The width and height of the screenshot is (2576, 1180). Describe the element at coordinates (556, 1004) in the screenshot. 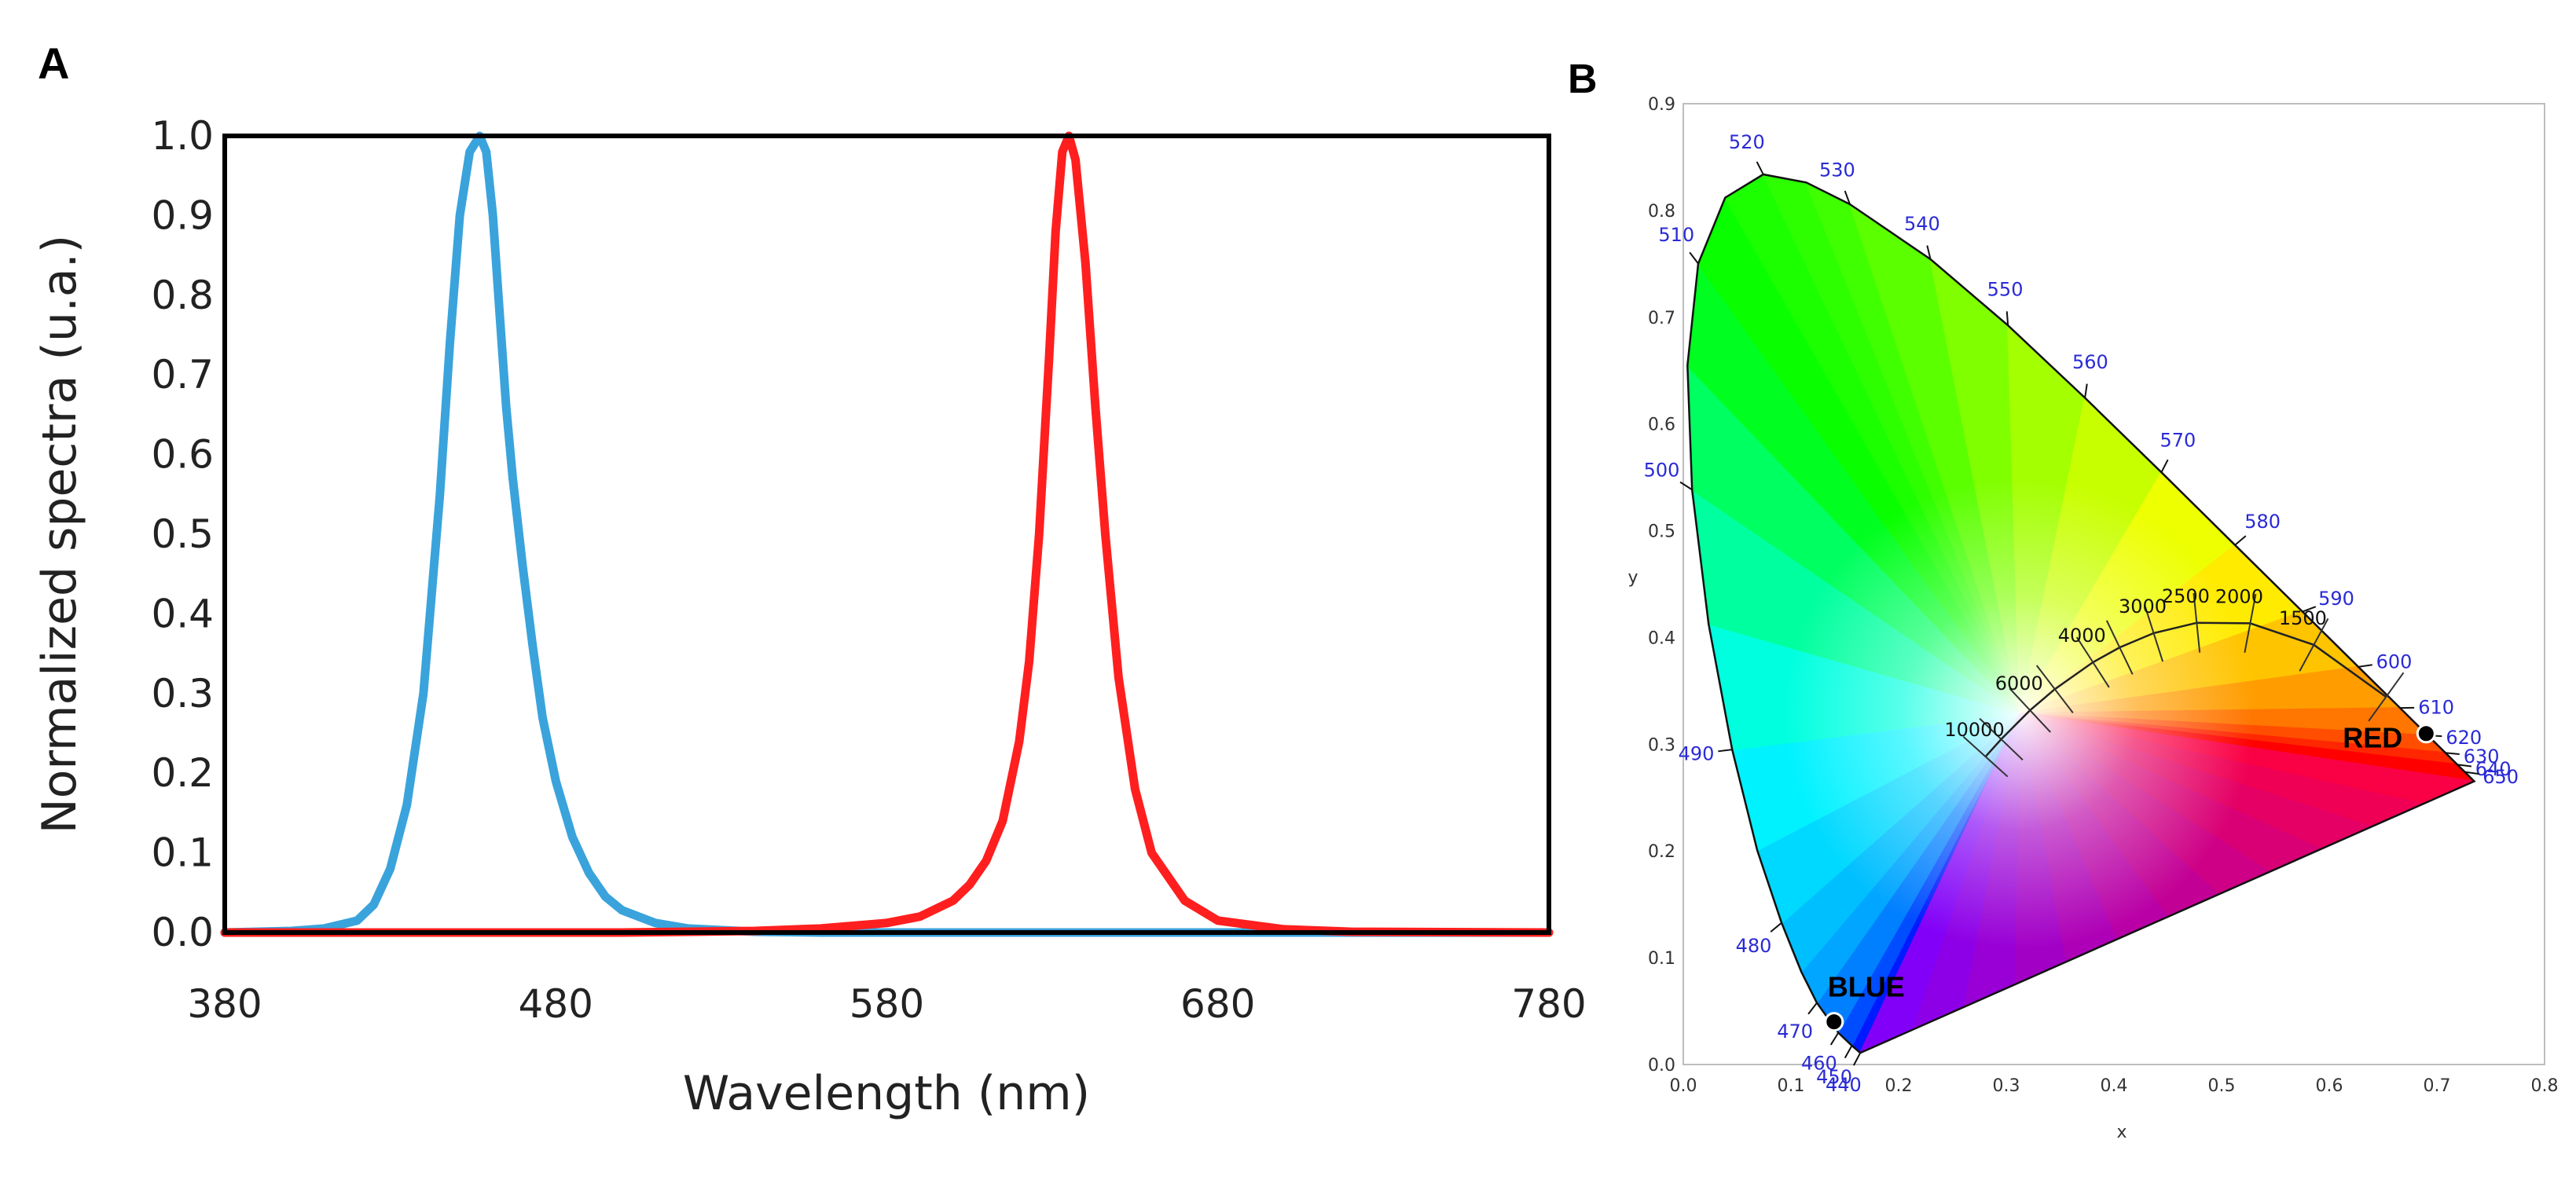

I see `spectra-x-tick-label: 480` at that location.